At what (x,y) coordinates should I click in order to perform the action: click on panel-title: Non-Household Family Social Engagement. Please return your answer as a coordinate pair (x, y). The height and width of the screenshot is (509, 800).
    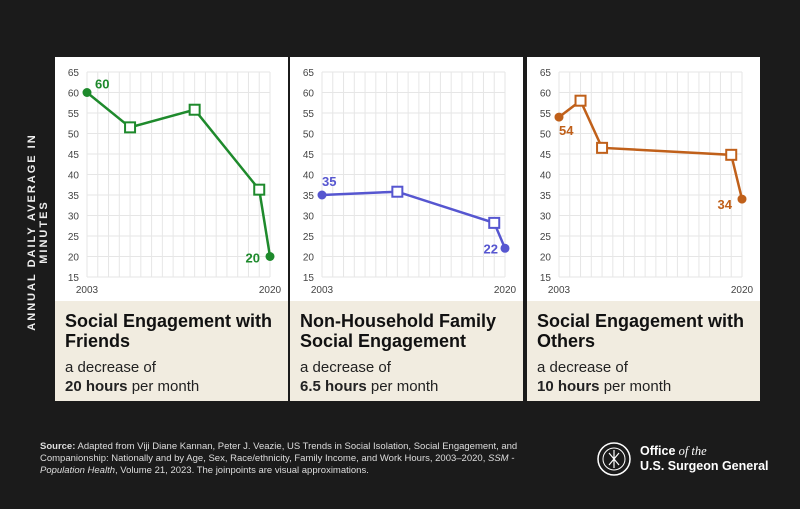
    Looking at the image, I should click on (398, 331).